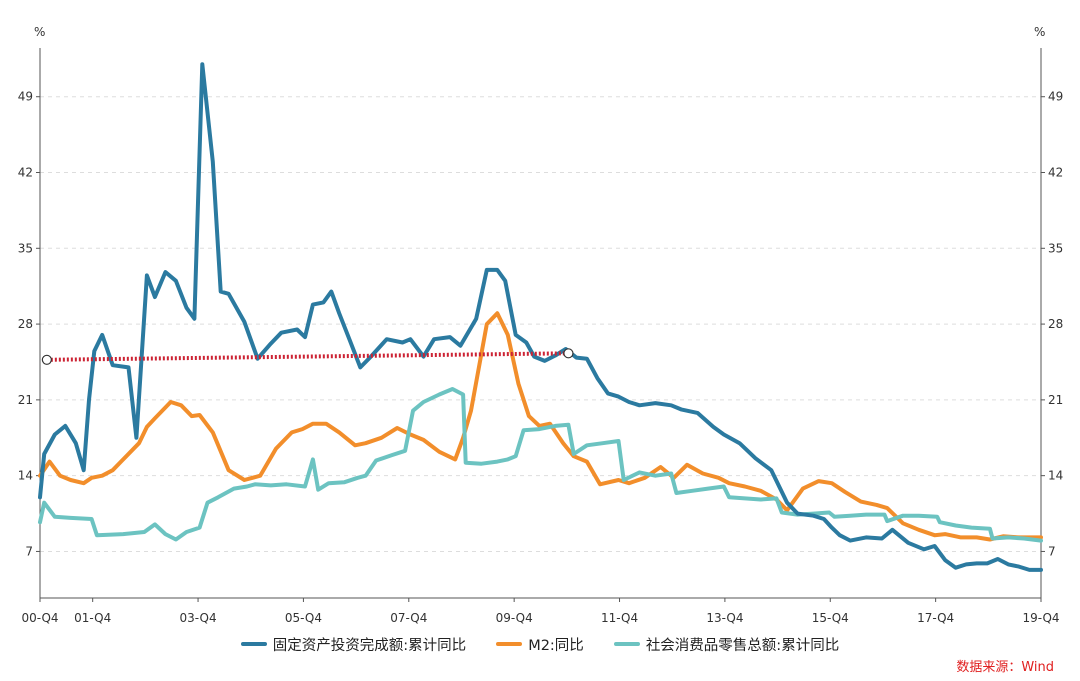 The height and width of the screenshot is (681, 1080). Describe the element at coordinates (253, 644) in the screenshot. I see `legend-swatch-fai` at that location.